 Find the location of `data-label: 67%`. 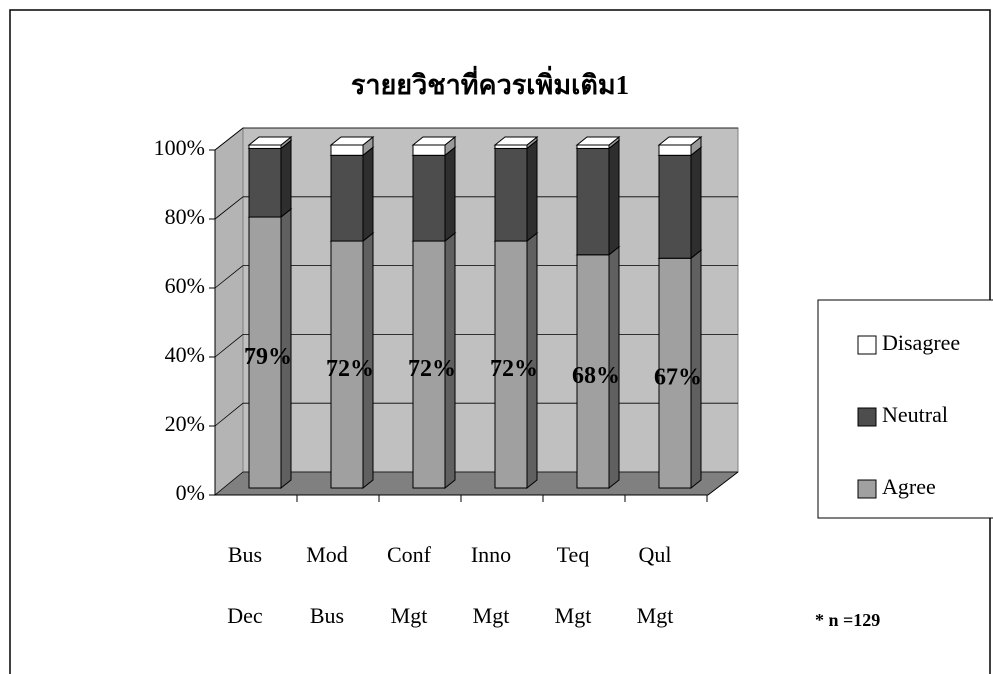

data-label: 67% is located at coordinates (678, 378).